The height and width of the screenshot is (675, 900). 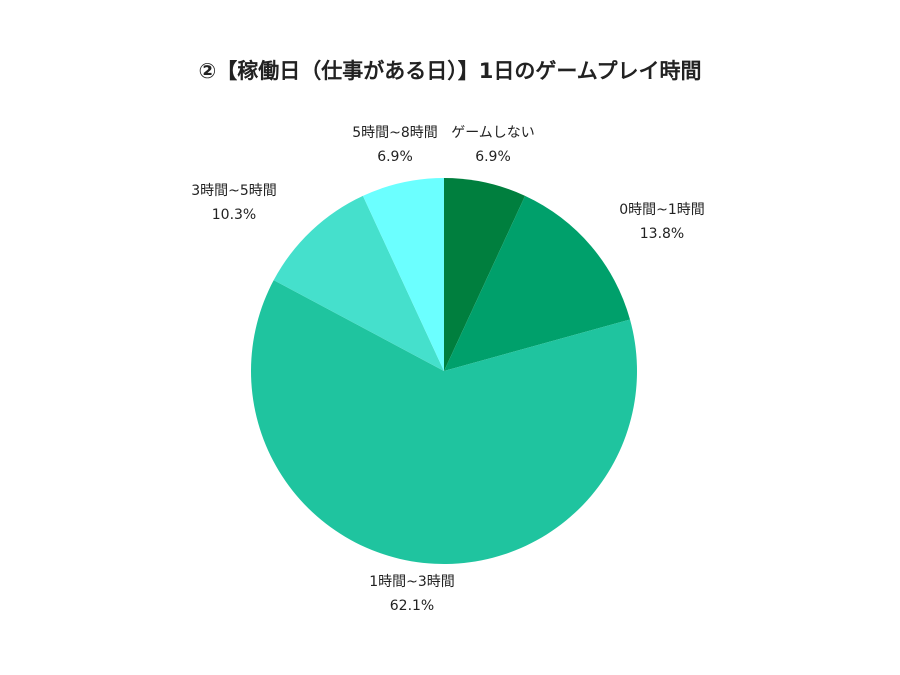 I want to click on slice-value-label-2: 62.1%, so click(x=412, y=606).